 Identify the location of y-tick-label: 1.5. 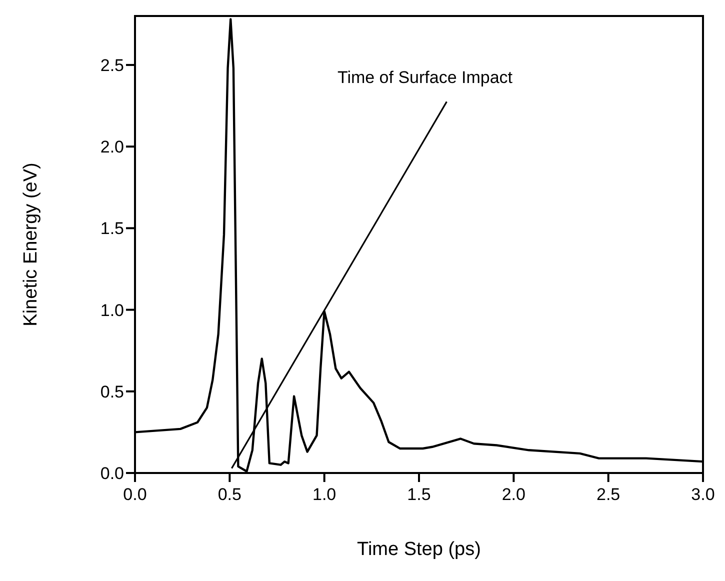
(112, 228).